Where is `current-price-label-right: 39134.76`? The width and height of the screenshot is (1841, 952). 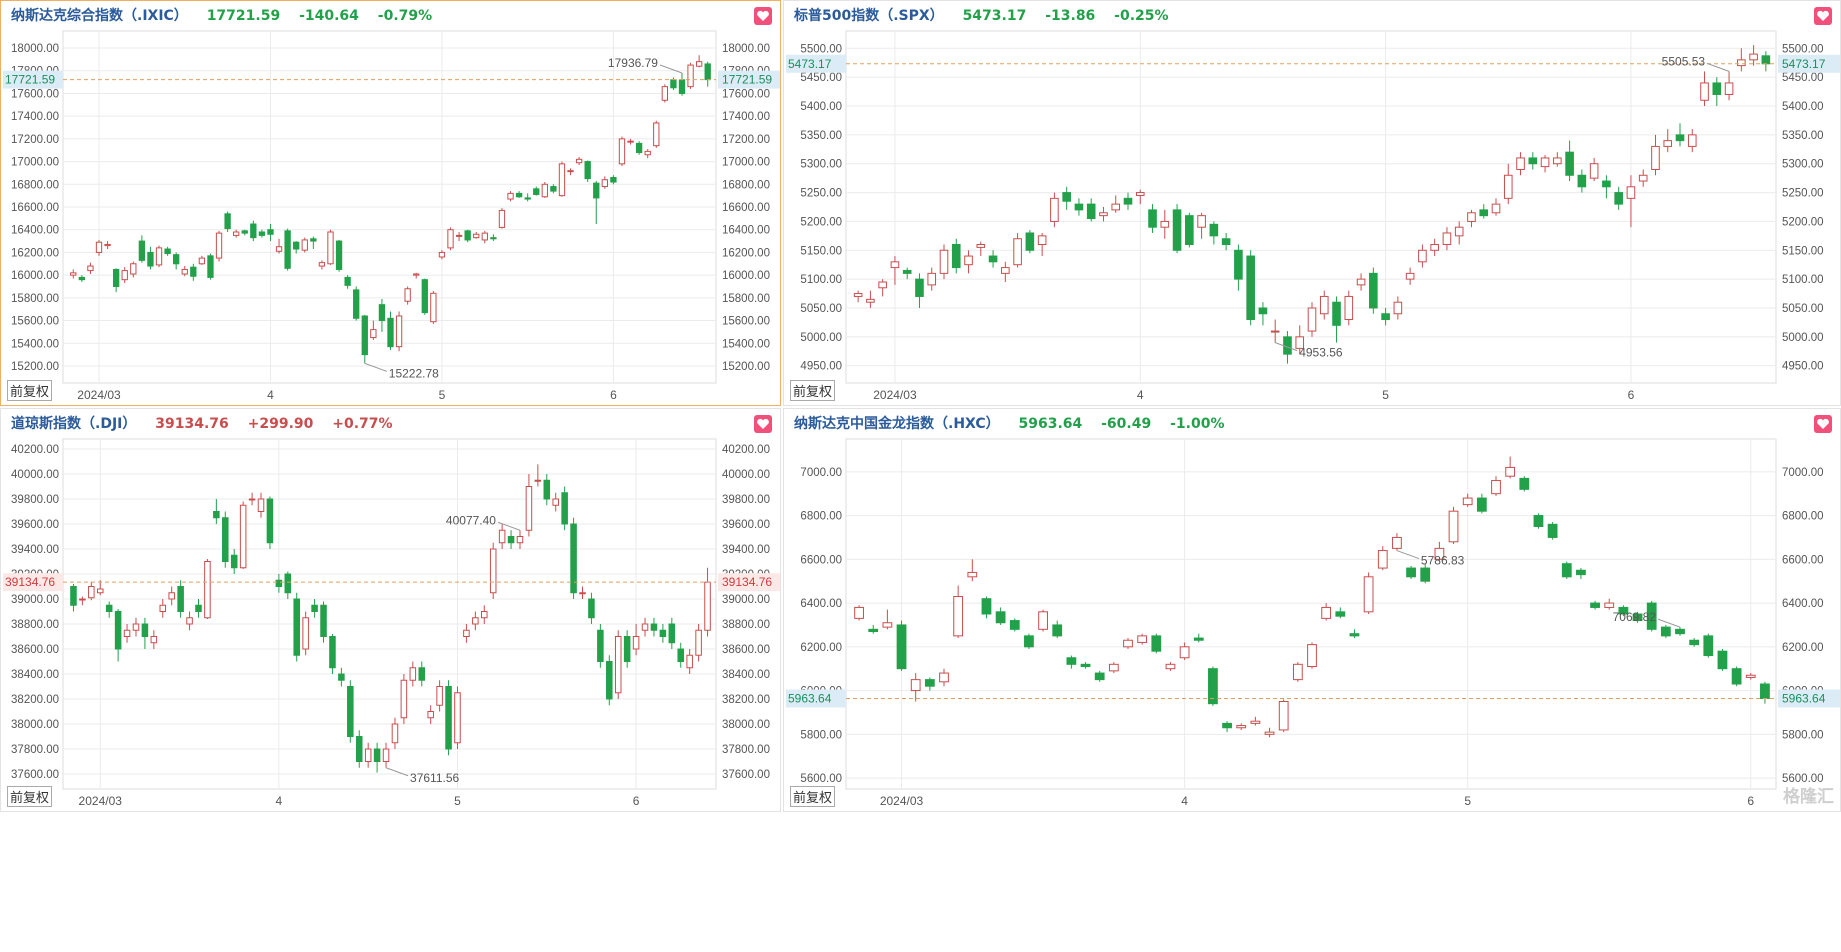 current-price-label-right: 39134.76 is located at coordinates (747, 582).